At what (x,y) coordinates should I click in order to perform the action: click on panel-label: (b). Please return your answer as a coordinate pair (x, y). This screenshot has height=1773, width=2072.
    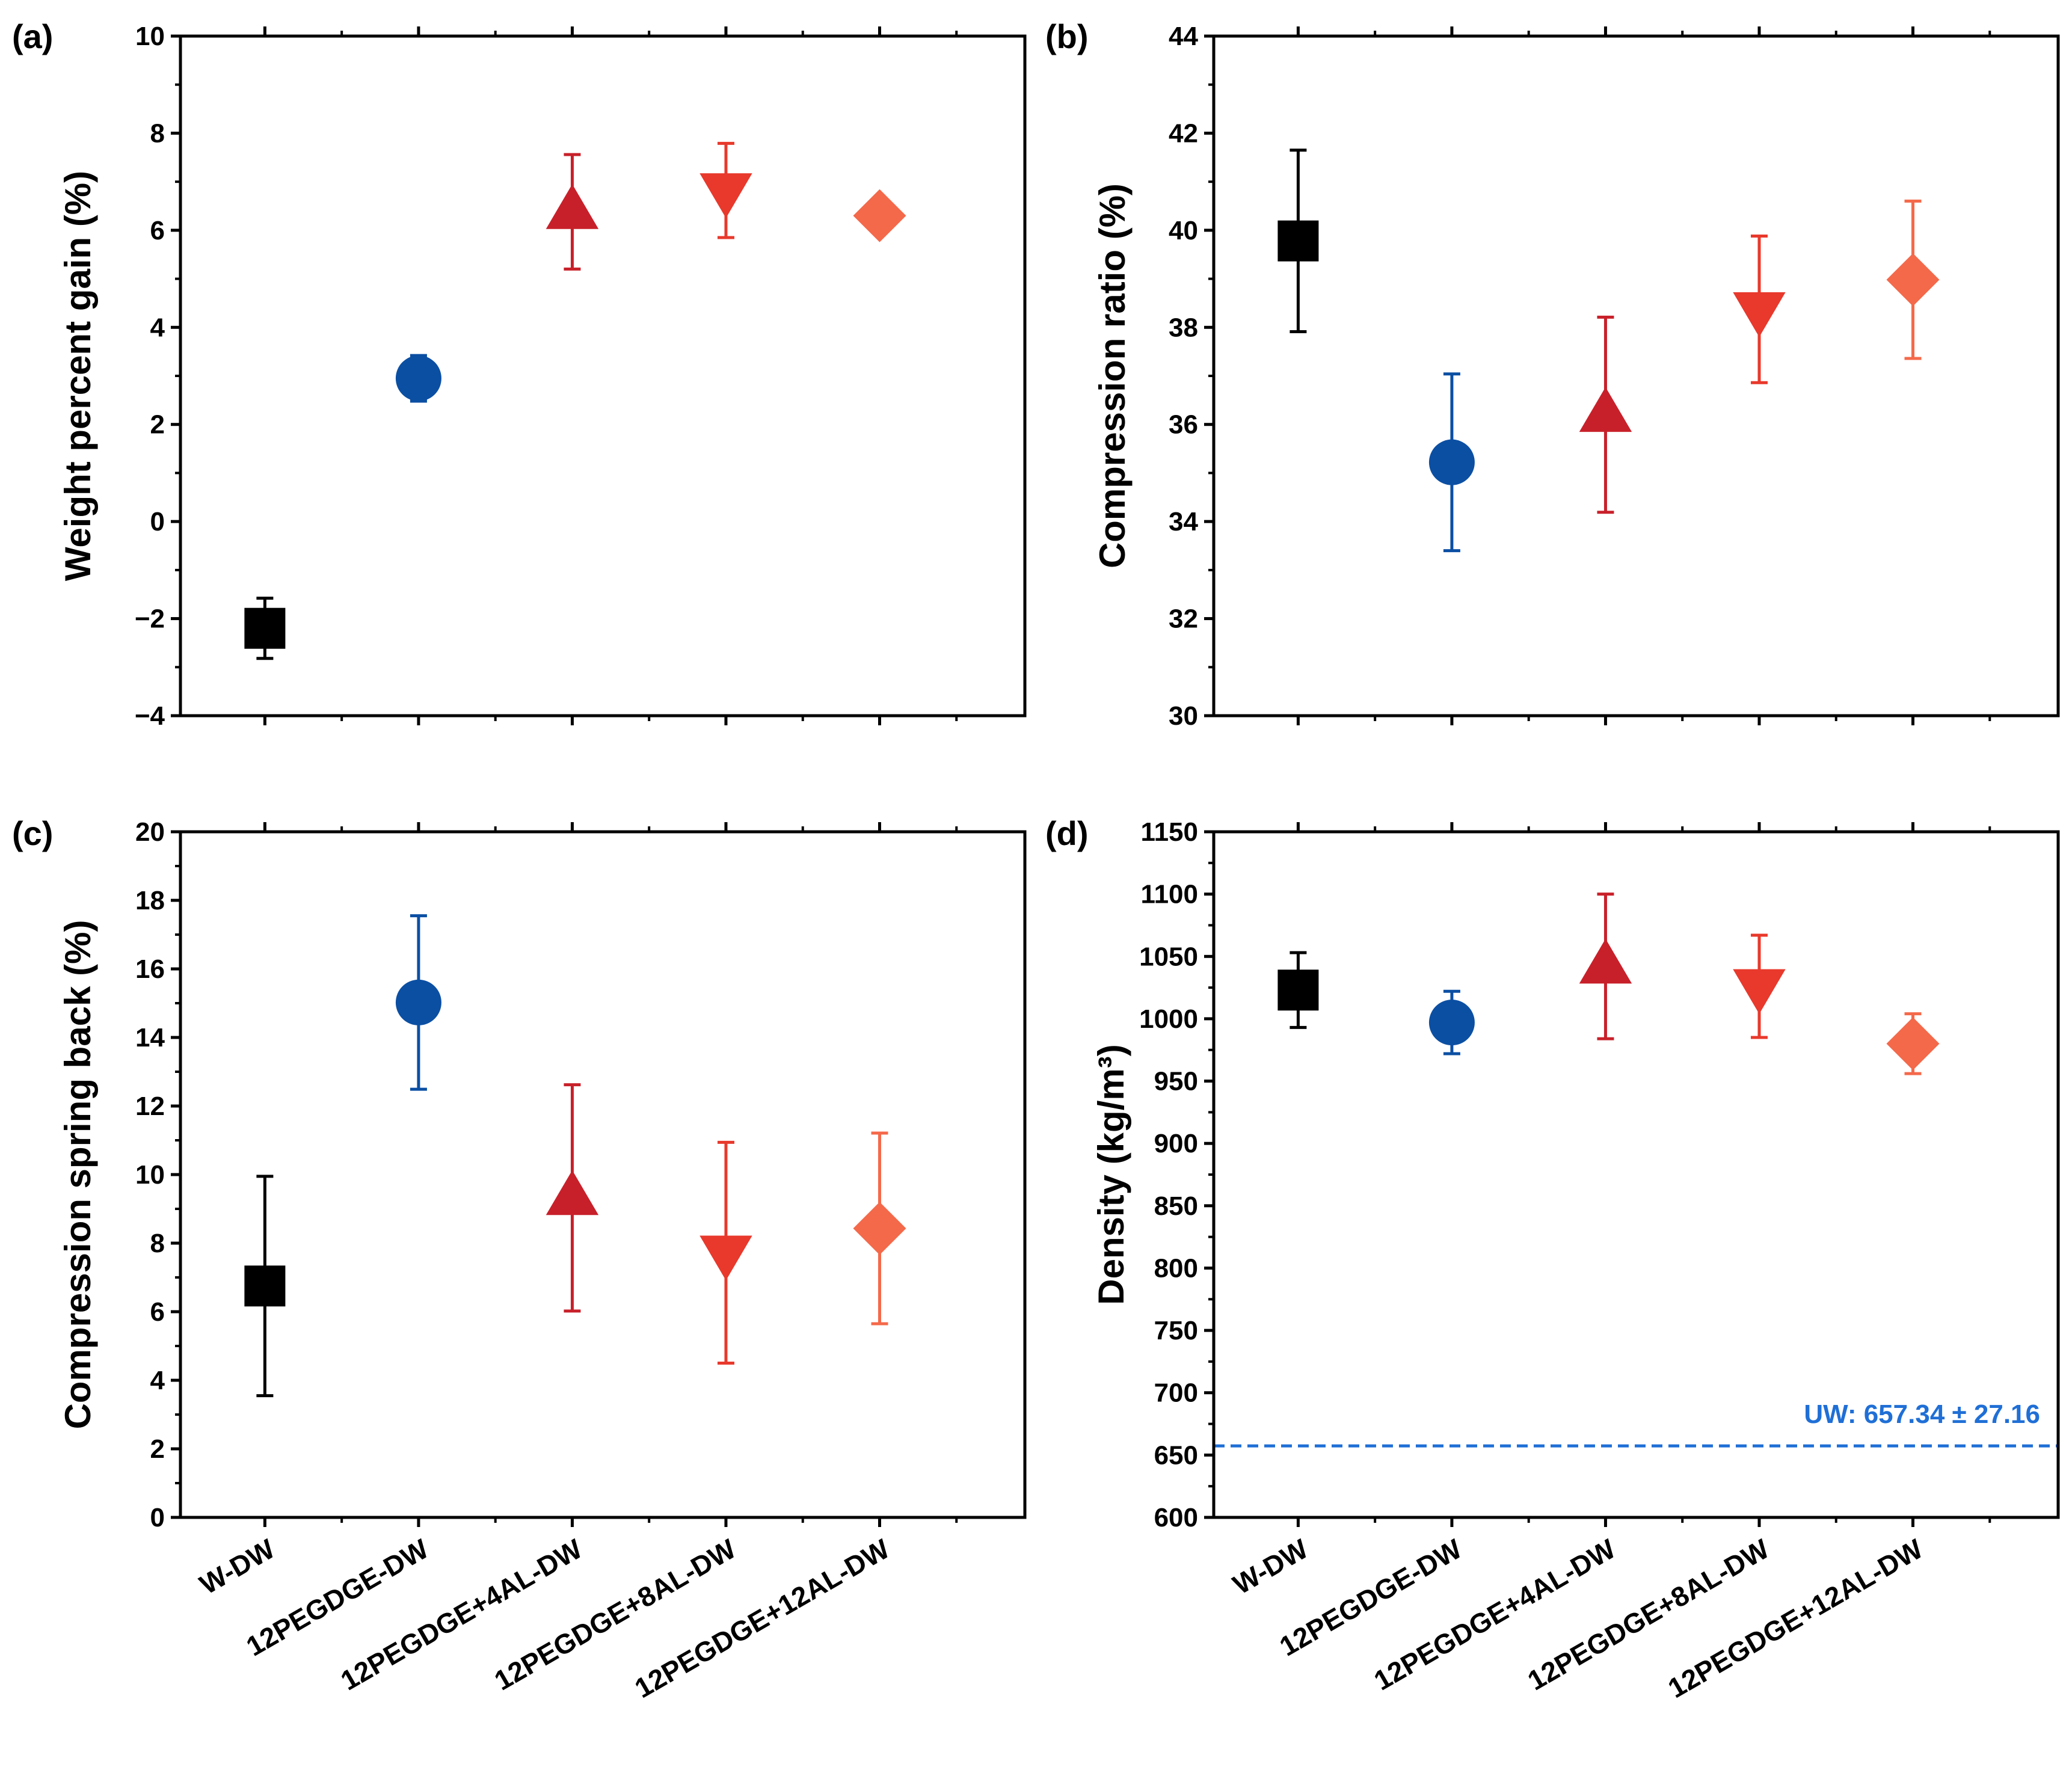
    Looking at the image, I should click on (1067, 36).